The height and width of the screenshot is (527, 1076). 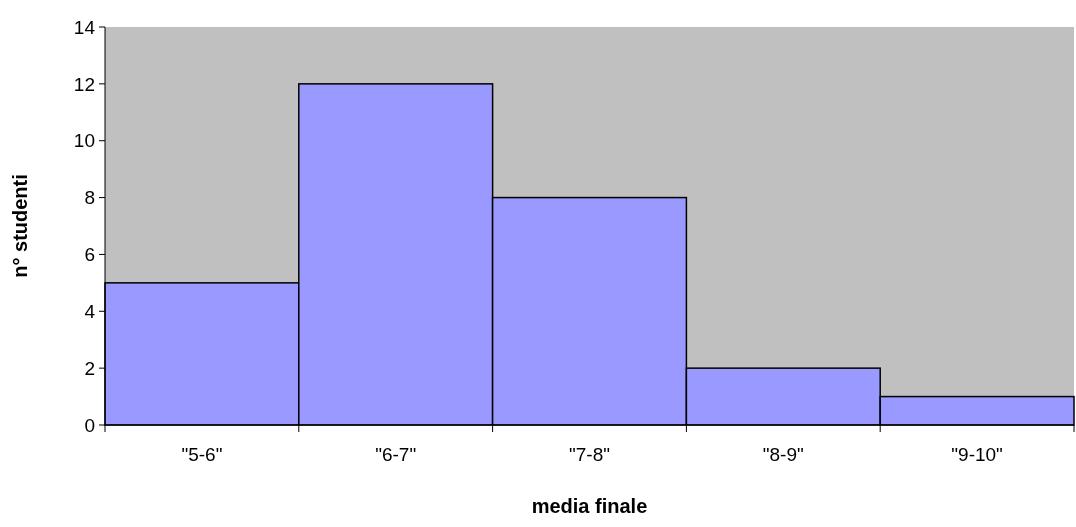 What do you see at coordinates (202, 454) in the screenshot?
I see `x-tick-label: "5-6"` at bounding box center [202, 454].